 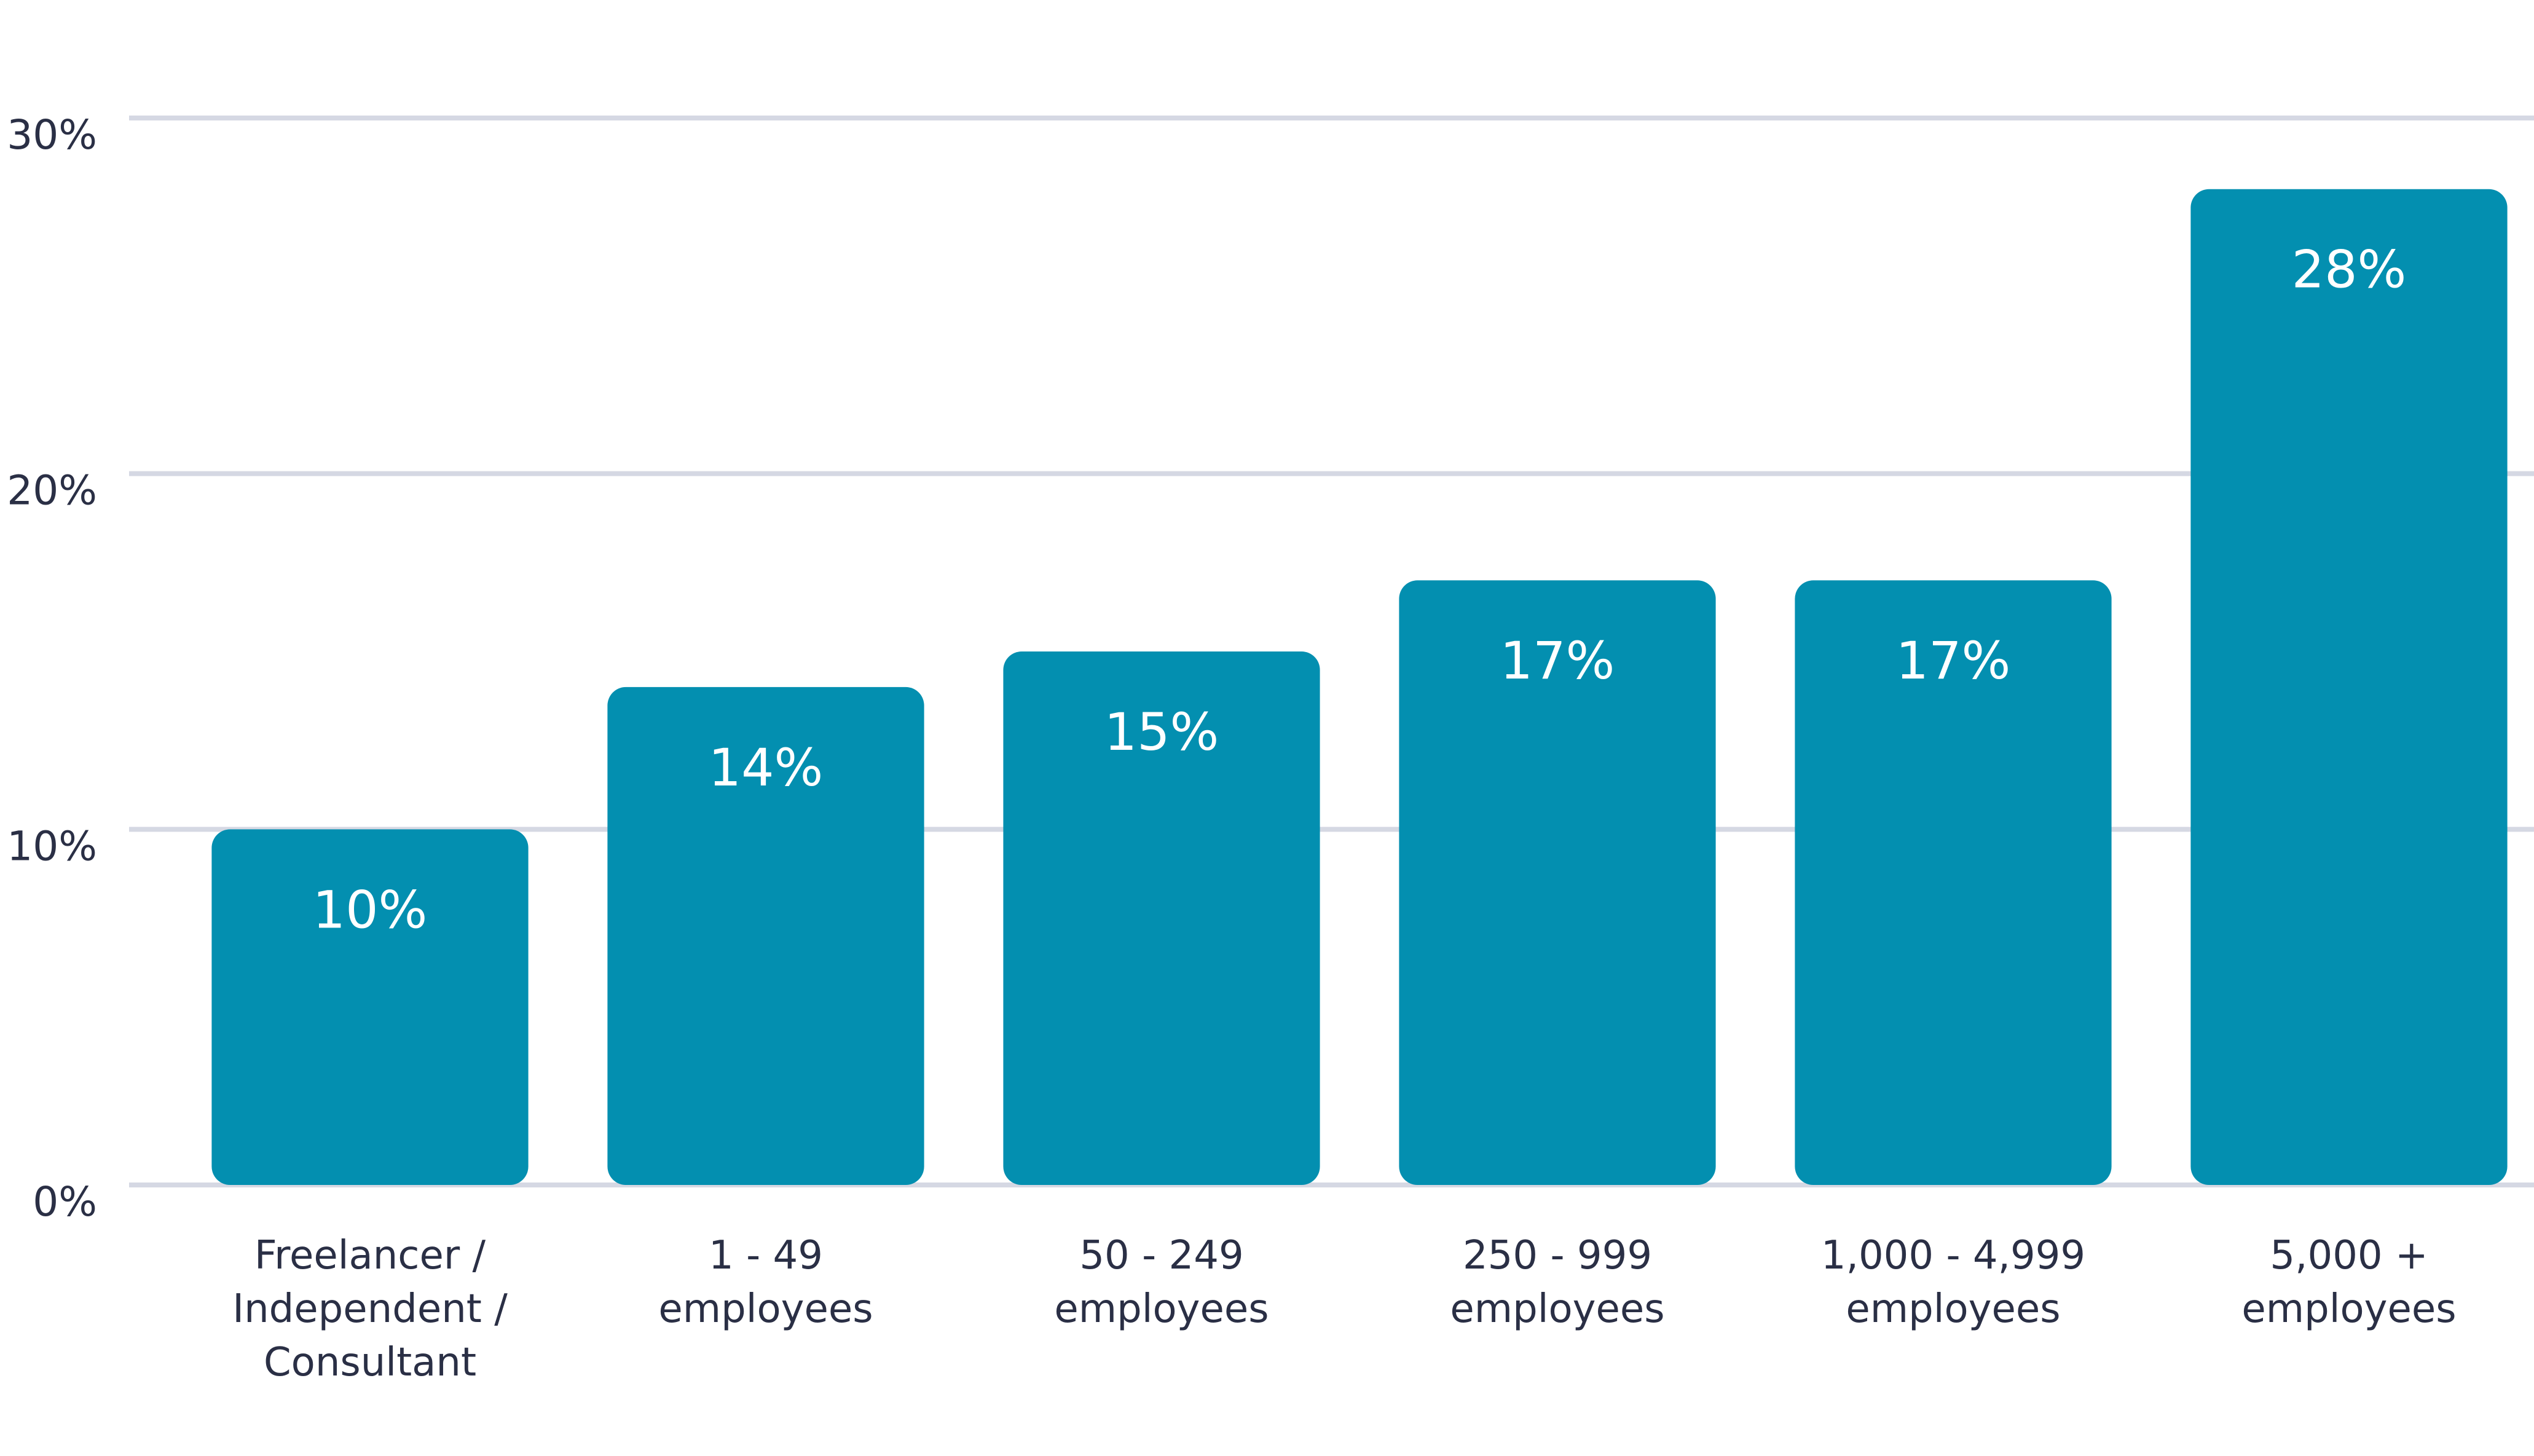 I want to click on value-label: 14%, so click(x=767, y=768).